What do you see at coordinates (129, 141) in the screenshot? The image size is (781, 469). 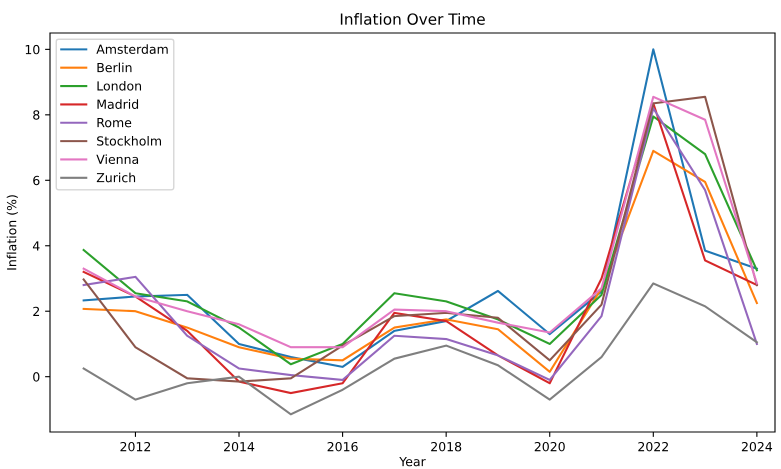 I see `legend-label: Stockholm` at bounding box center [129, 141].